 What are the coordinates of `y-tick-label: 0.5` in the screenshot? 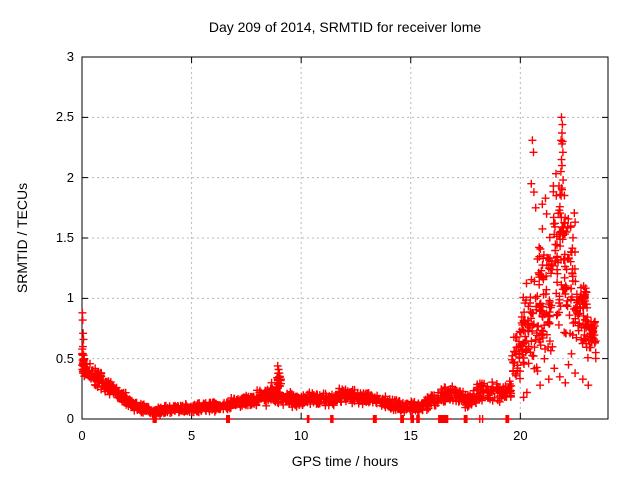 It's located at (64, 358).